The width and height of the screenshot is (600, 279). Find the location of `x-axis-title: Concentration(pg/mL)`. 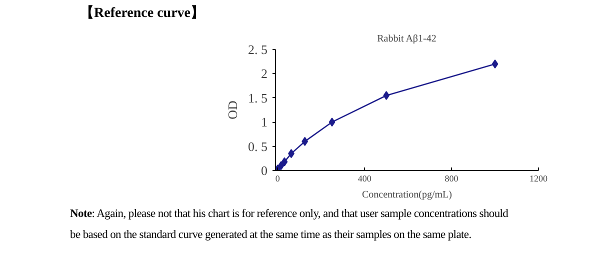

x-axis-title: Concentration(pg/mL) is located at coordinates (407, 195).